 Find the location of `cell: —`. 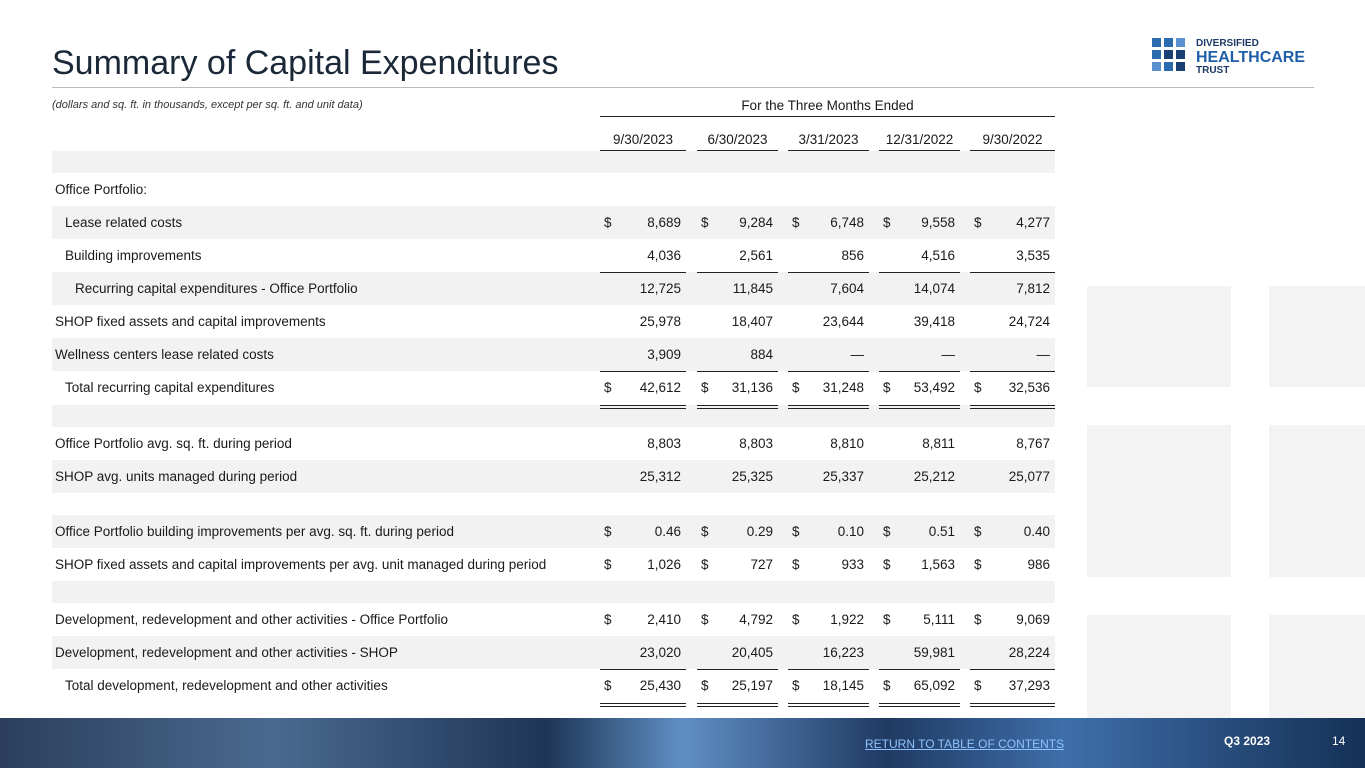

cell: — is located at coordinates (1043, 354).